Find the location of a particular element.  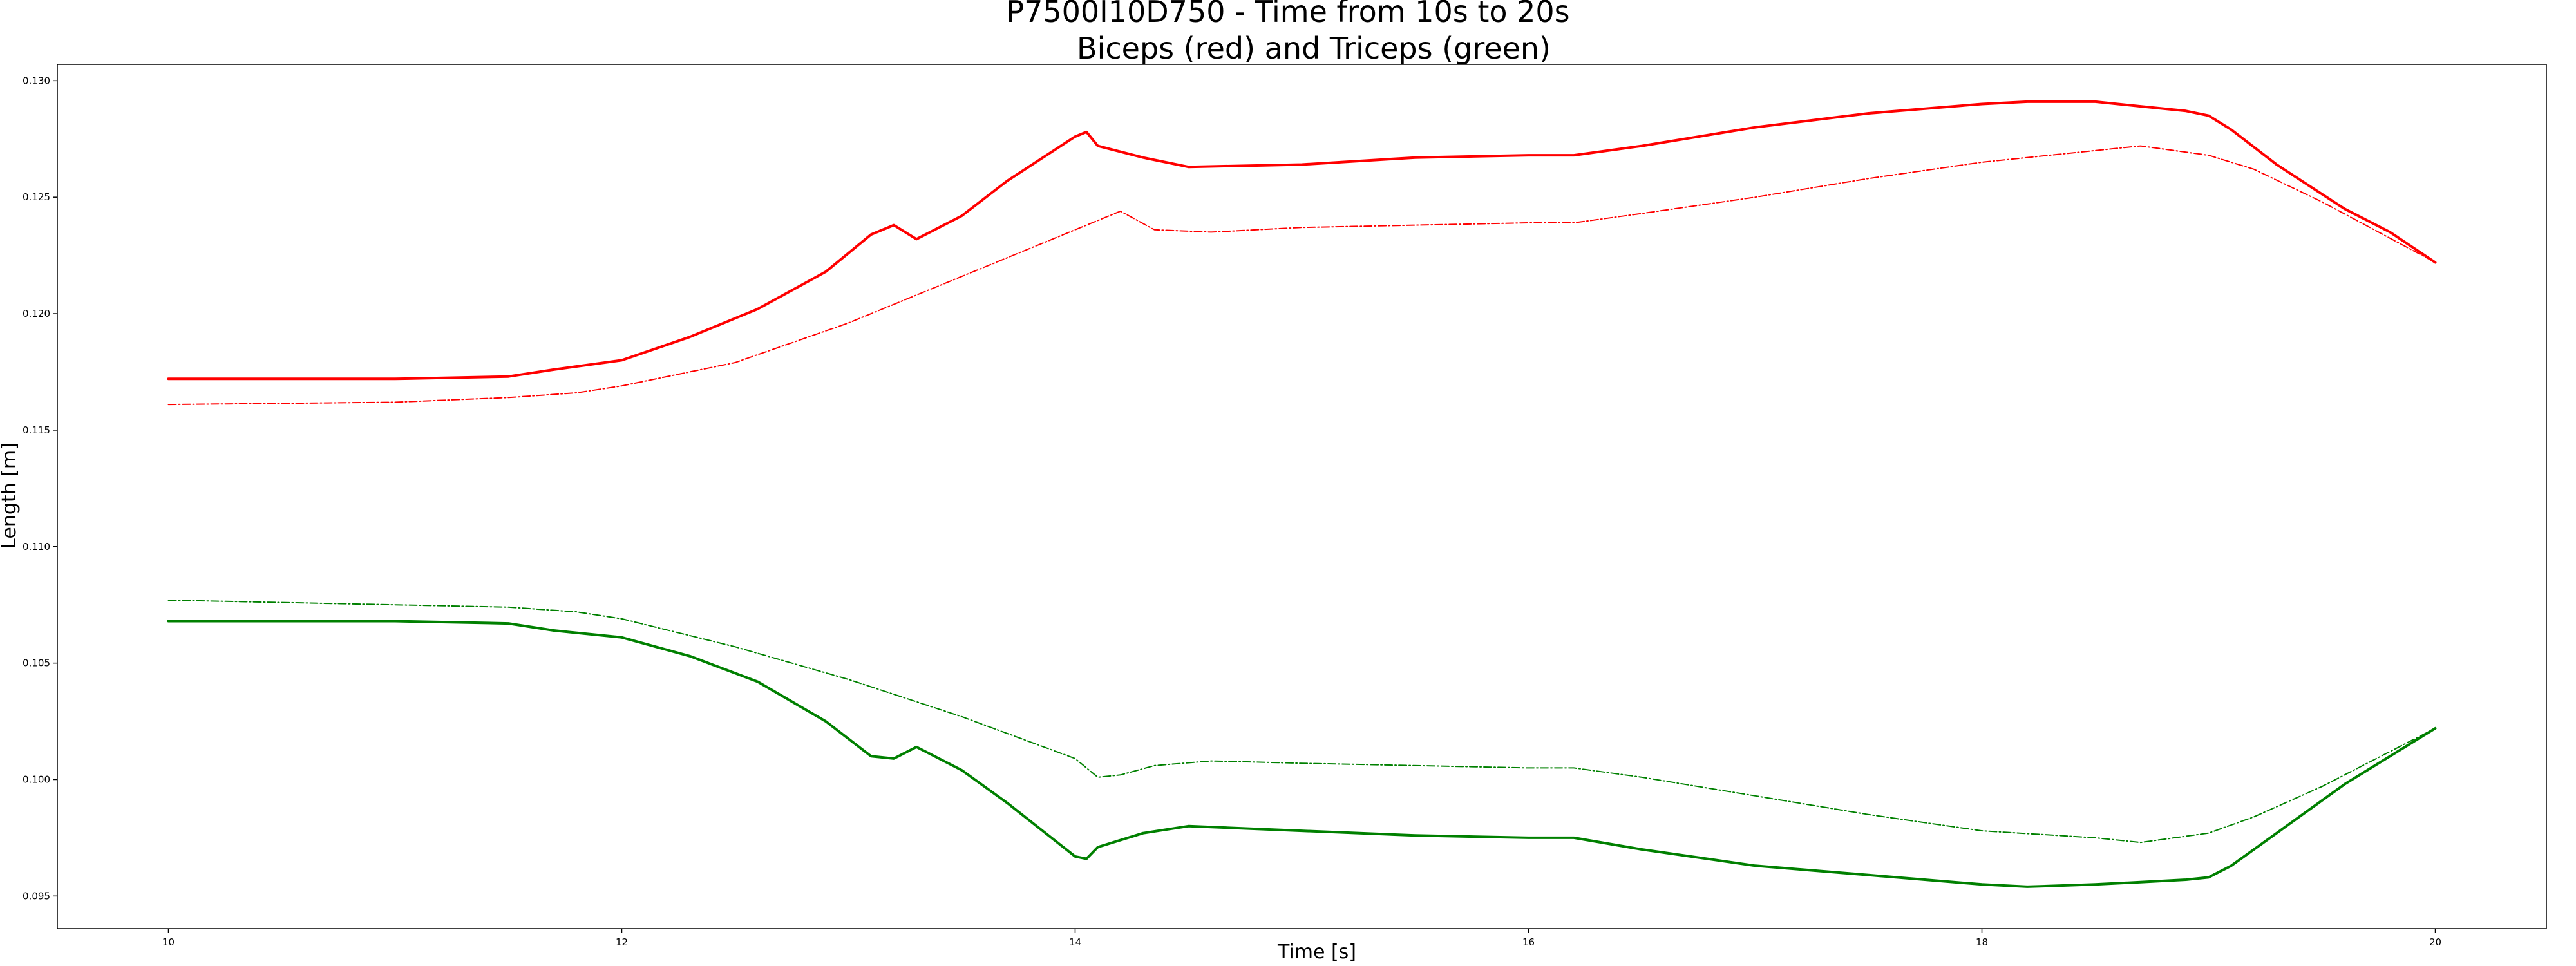

y-tick-label: 0.120 is located at coordinates (36, 313).